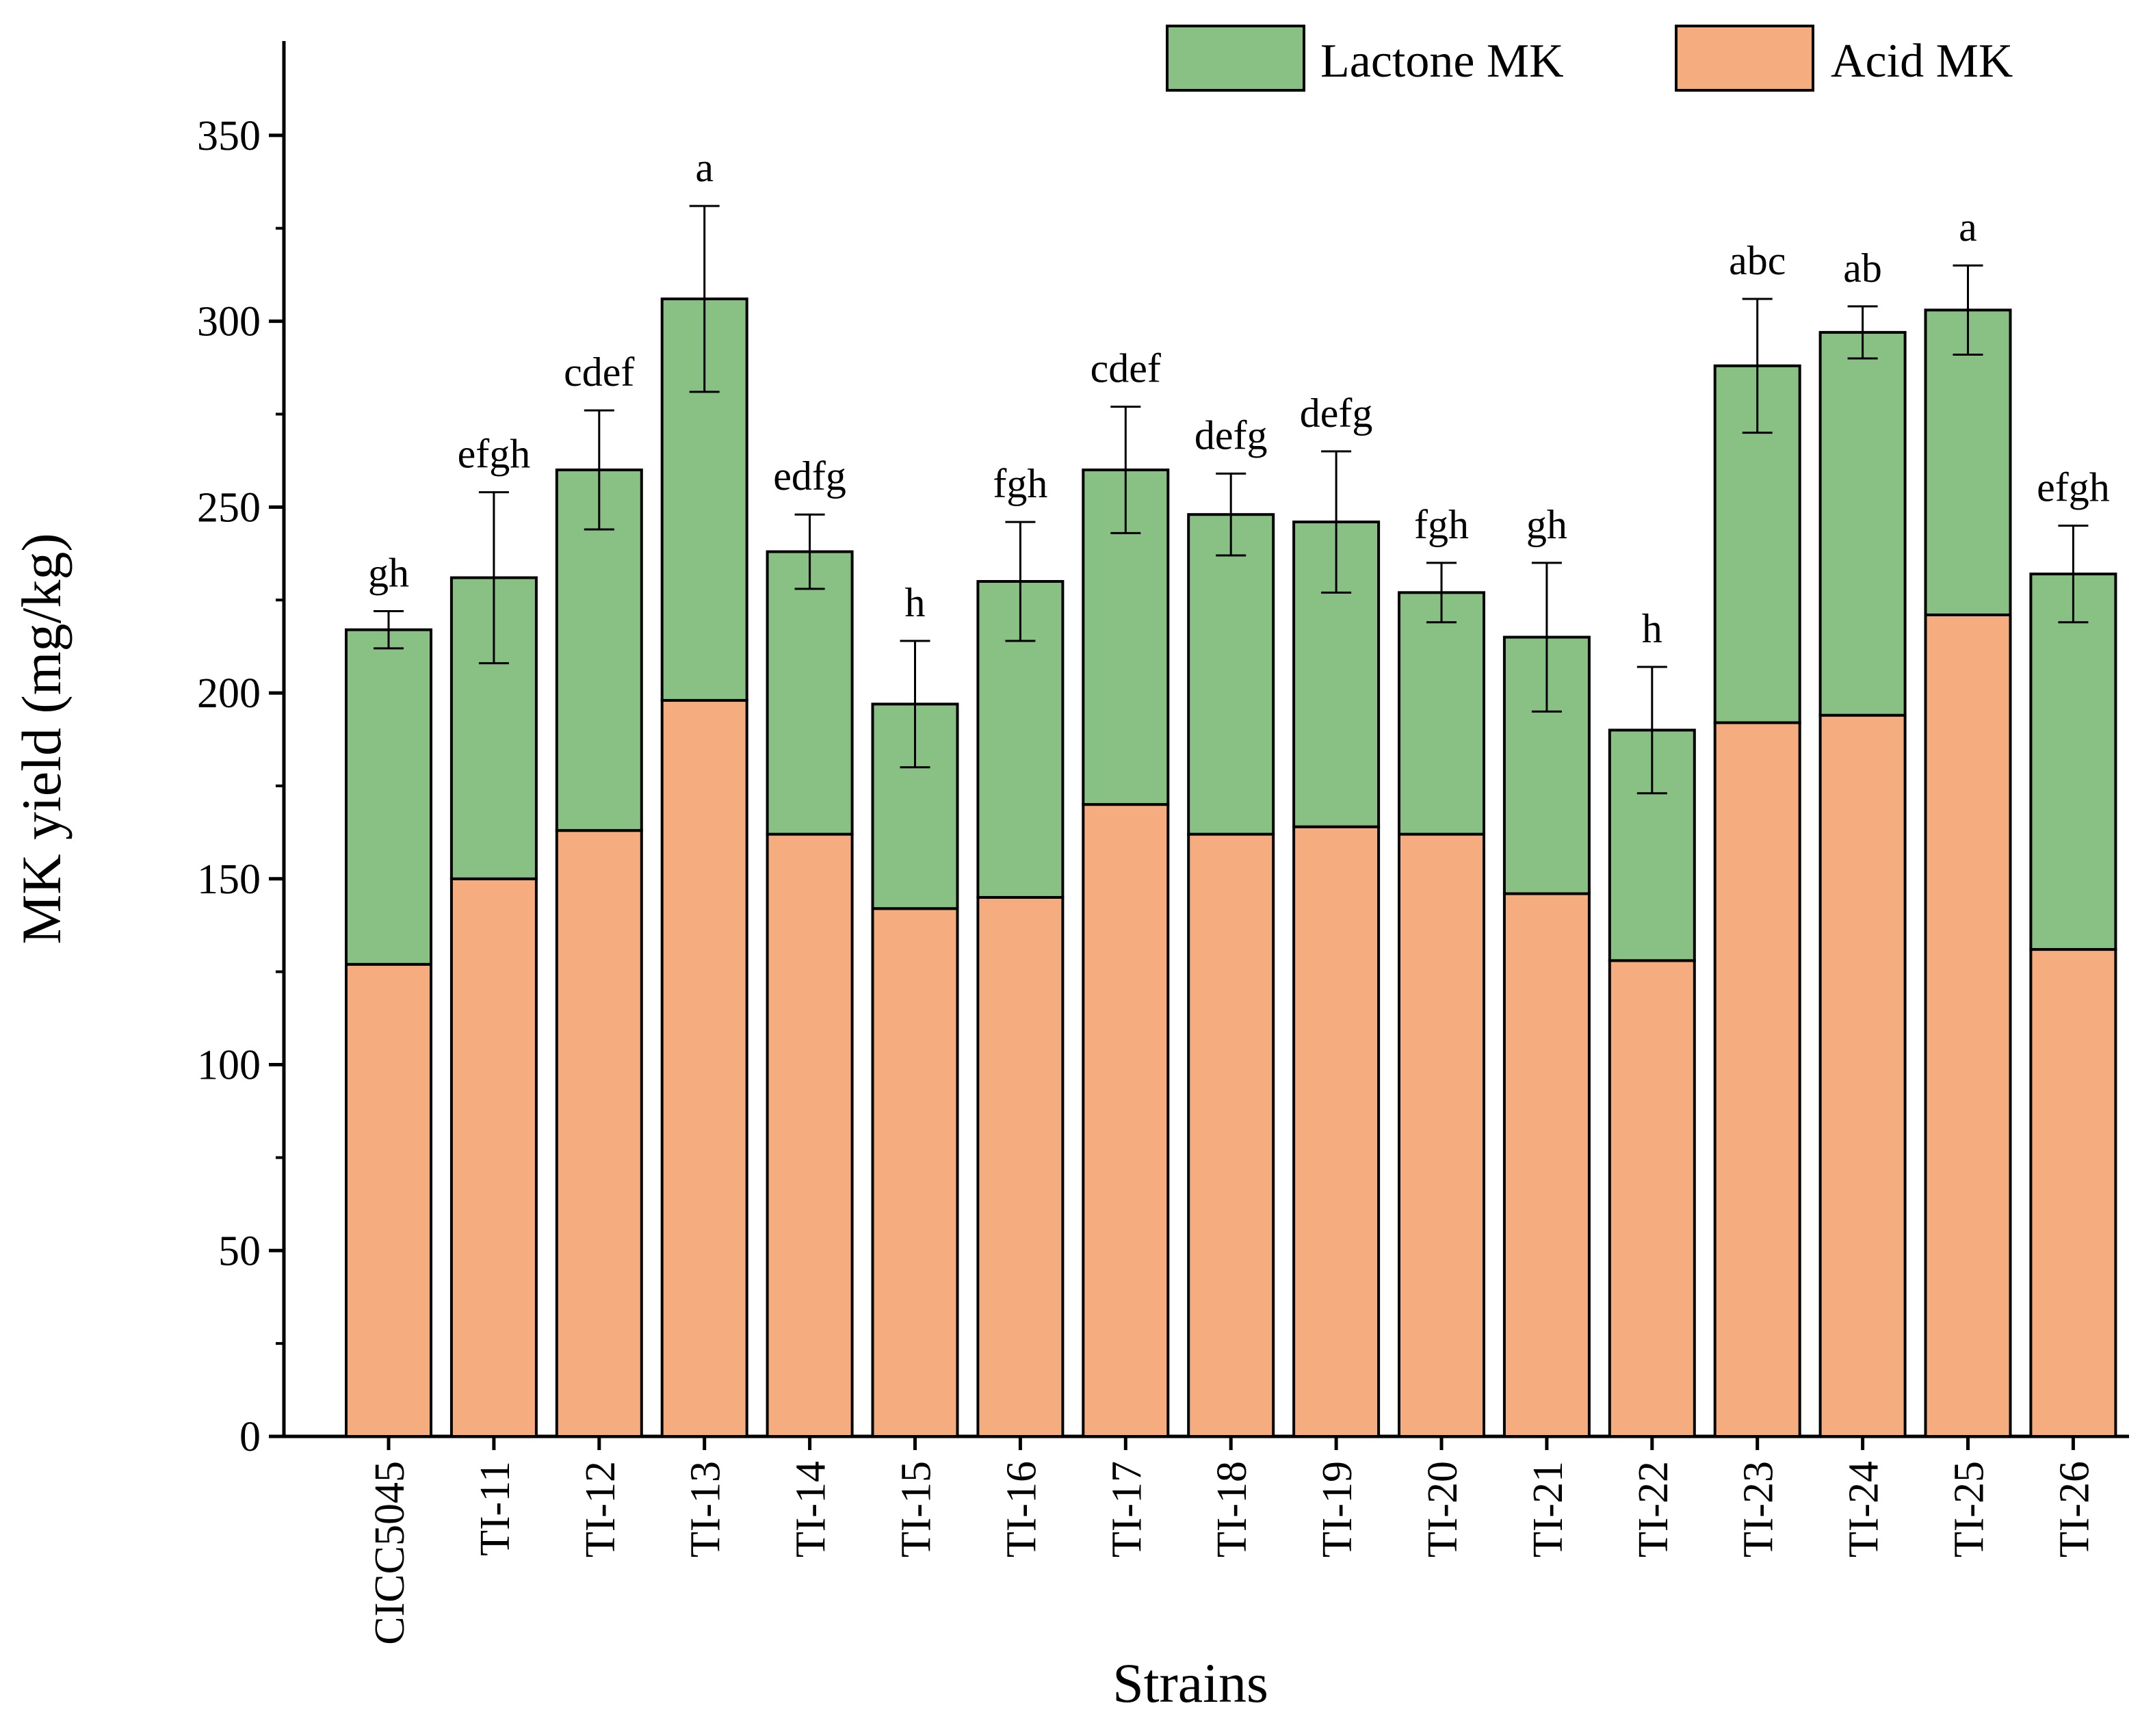  I want to click on x-tick-label-TI-18: TI-18, so click(1232, 1509).